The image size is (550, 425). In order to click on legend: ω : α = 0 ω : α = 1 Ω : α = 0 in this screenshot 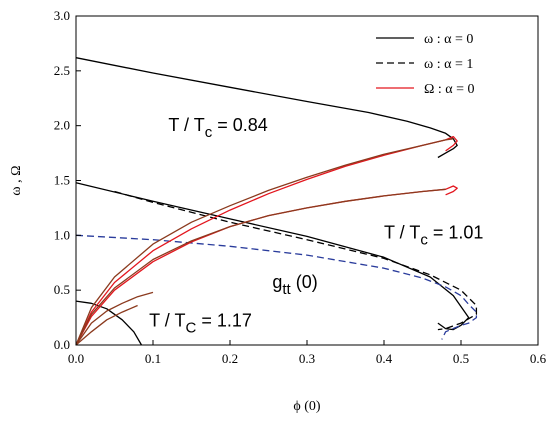, I will do `click(425, 64)`.